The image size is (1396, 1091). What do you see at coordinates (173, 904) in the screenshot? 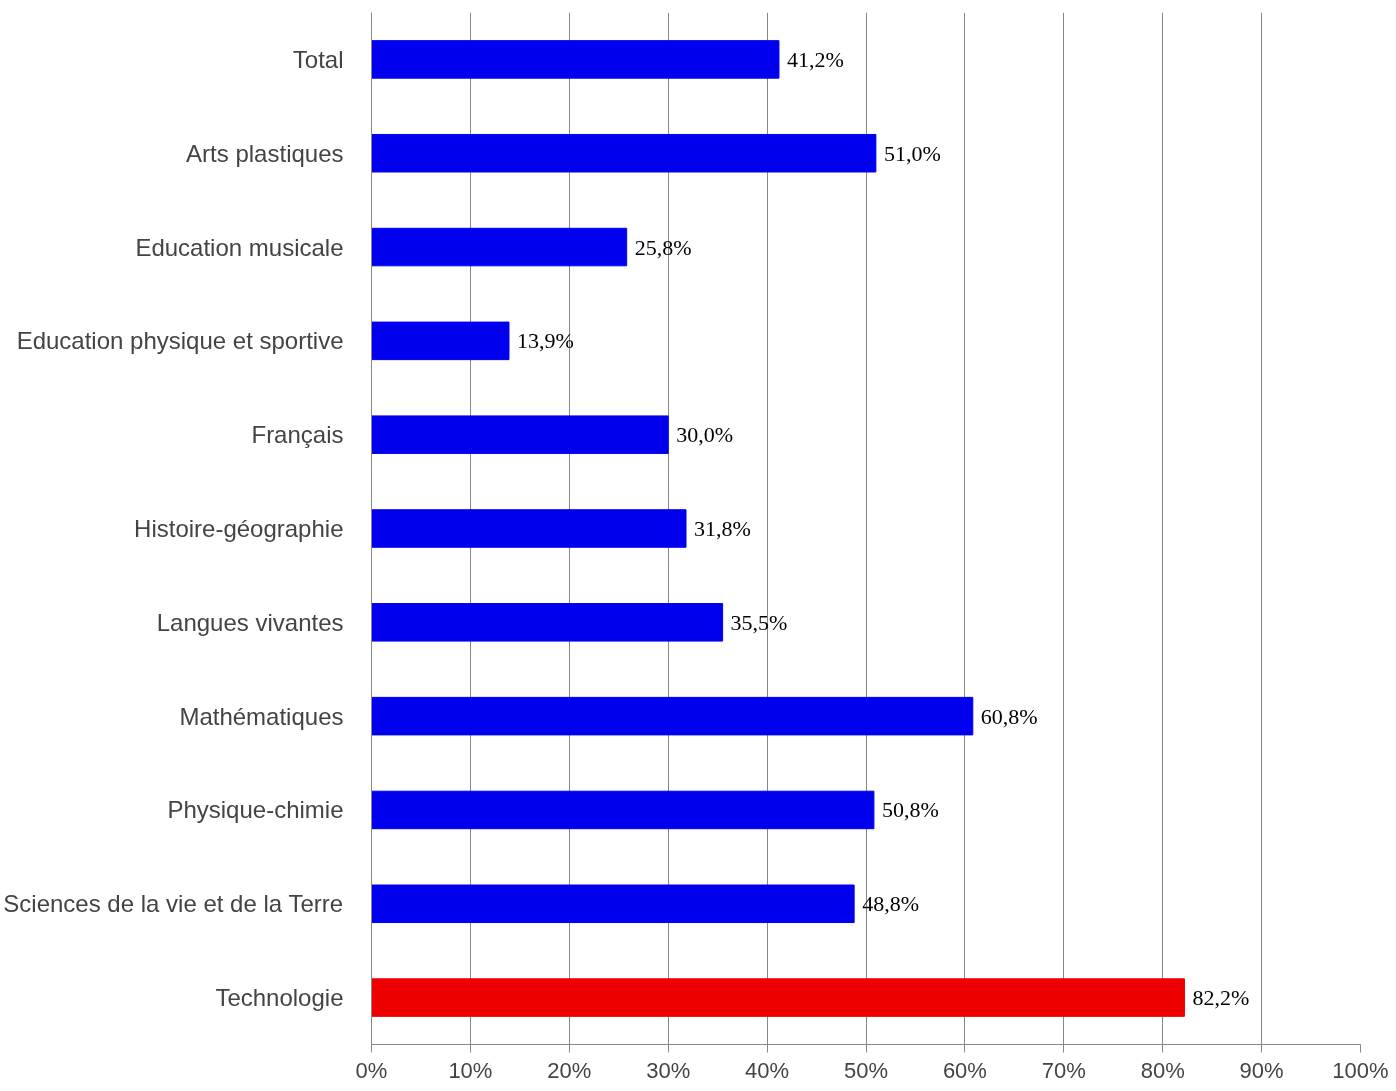
I see `y-tick-label: Sciences de la vie et de la Terre` at bounding box center [173, 904].